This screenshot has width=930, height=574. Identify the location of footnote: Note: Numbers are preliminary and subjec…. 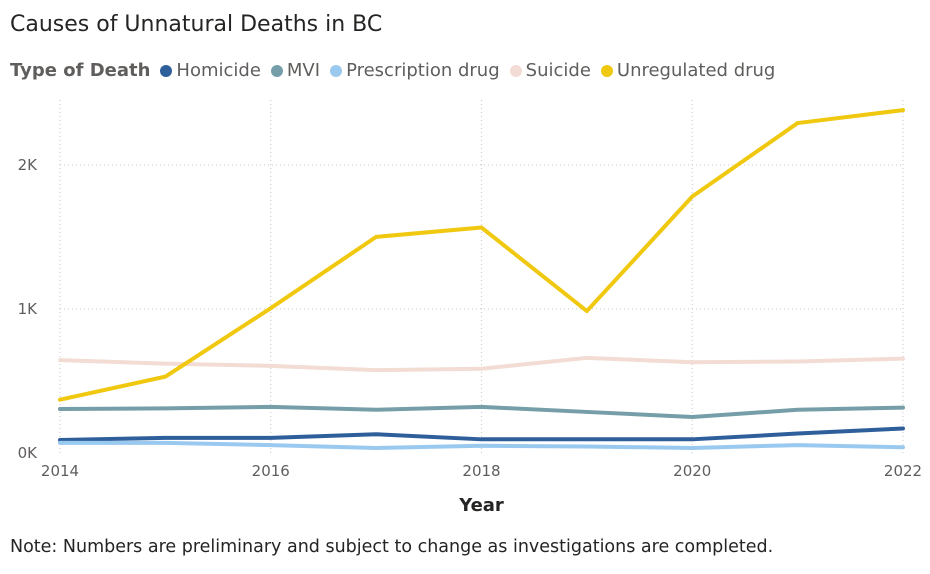
(392, 547).